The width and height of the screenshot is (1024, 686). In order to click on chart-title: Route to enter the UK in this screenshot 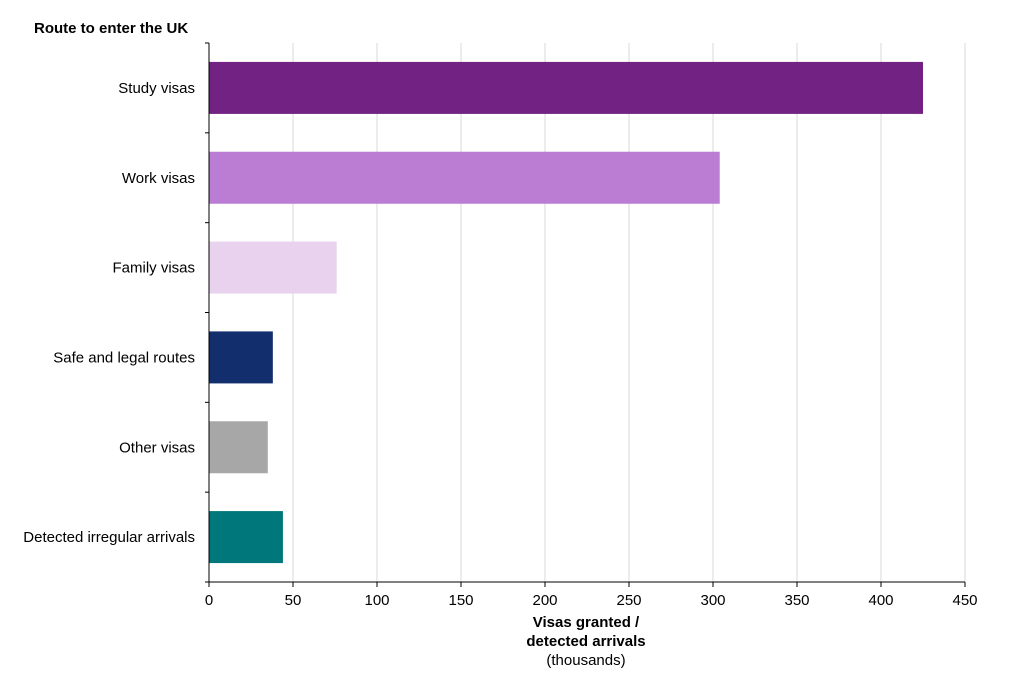, I will do `click(111, 28)`.